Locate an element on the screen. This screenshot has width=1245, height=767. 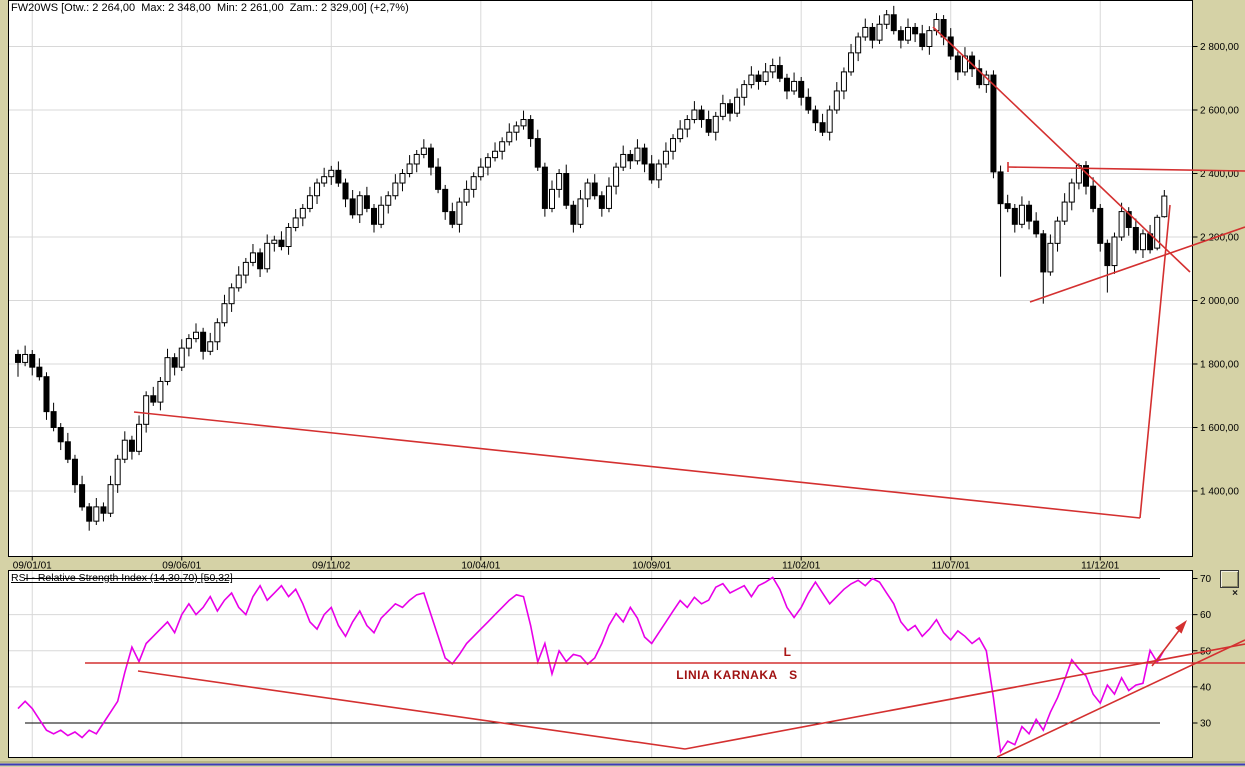
x-axis-label: 10/09/01 is located at coordinates (651, 566).